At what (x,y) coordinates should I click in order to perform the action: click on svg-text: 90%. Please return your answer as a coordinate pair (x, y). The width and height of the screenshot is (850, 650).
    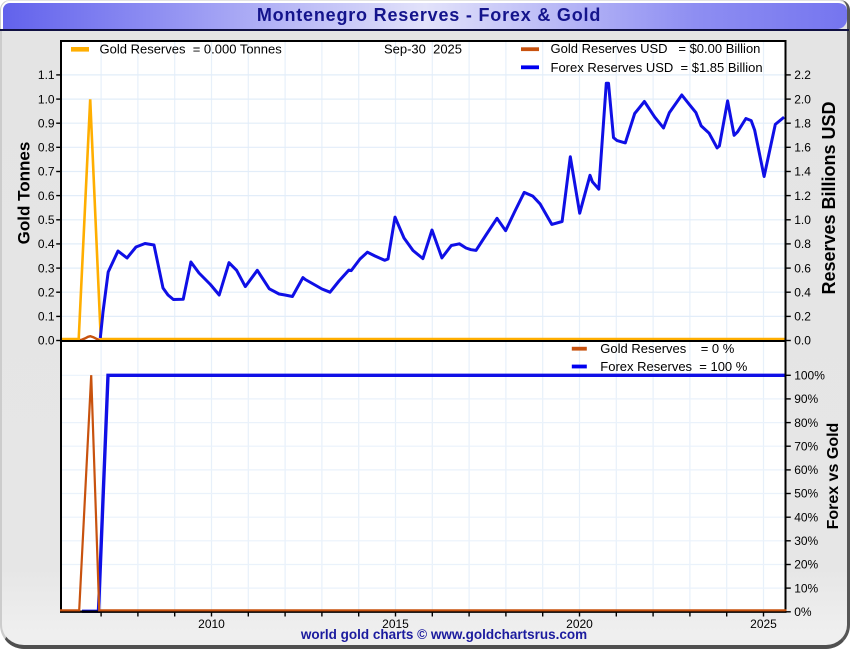
    Looking at the image, I should click on (806, 399).